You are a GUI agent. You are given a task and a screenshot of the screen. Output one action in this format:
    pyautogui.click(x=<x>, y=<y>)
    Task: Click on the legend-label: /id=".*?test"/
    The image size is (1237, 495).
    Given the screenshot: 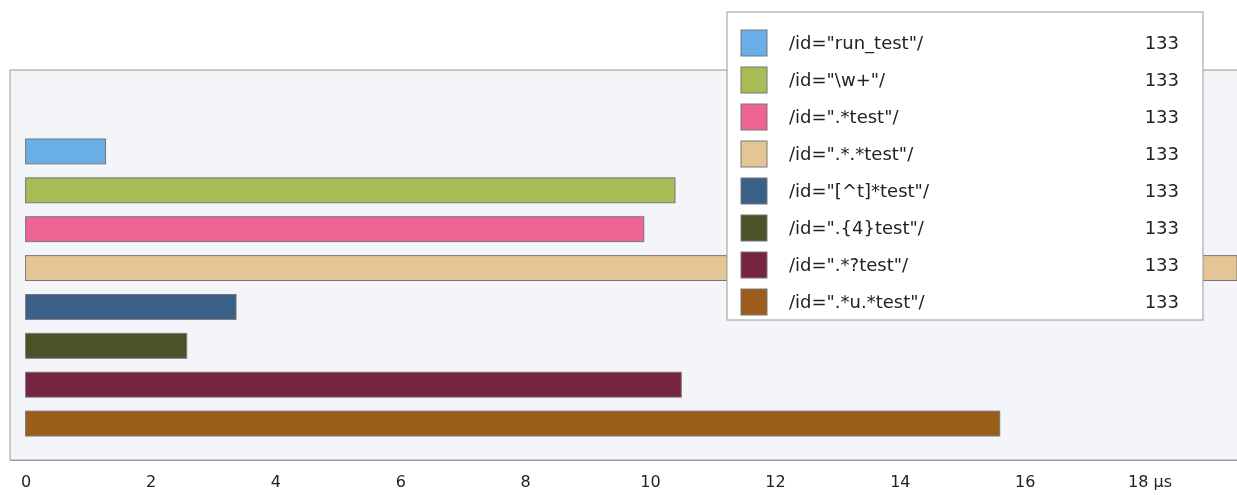 What is the action you would take?
    pyautogui.click(x=849, y=264)
    